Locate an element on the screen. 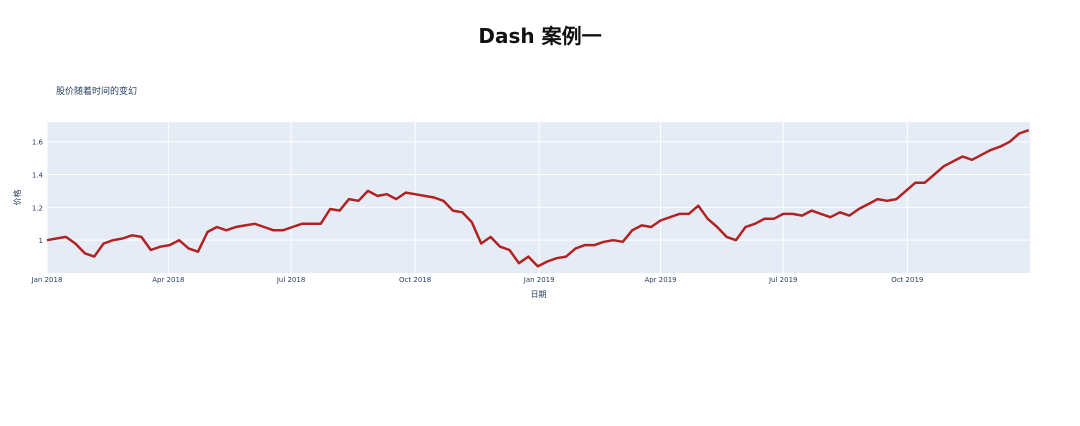 The image size is (1080, 426). x-tick-label: Oct 2019 is located at coordinates (907, 280).